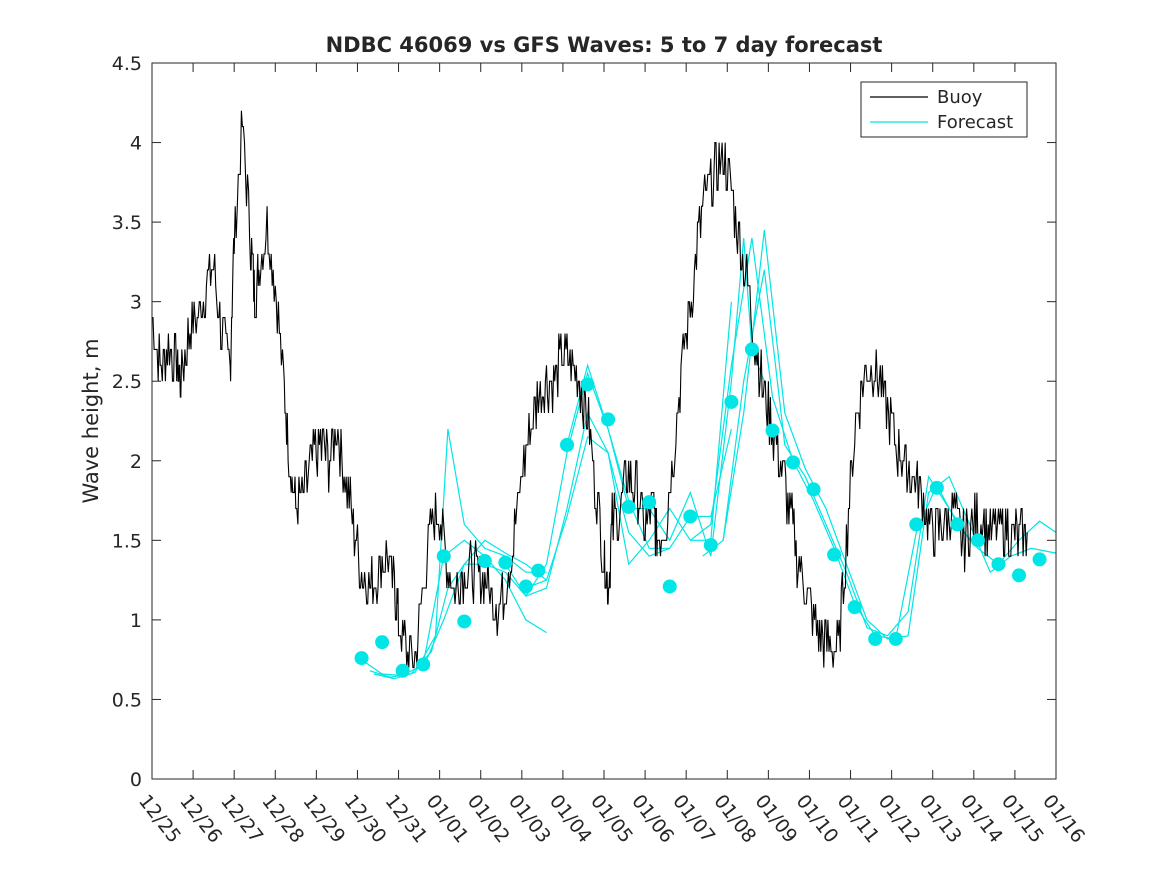 The width and height of the screenshot is (1167, 880). I want to click on y-tick-label: 2.5, so click(127, 382).